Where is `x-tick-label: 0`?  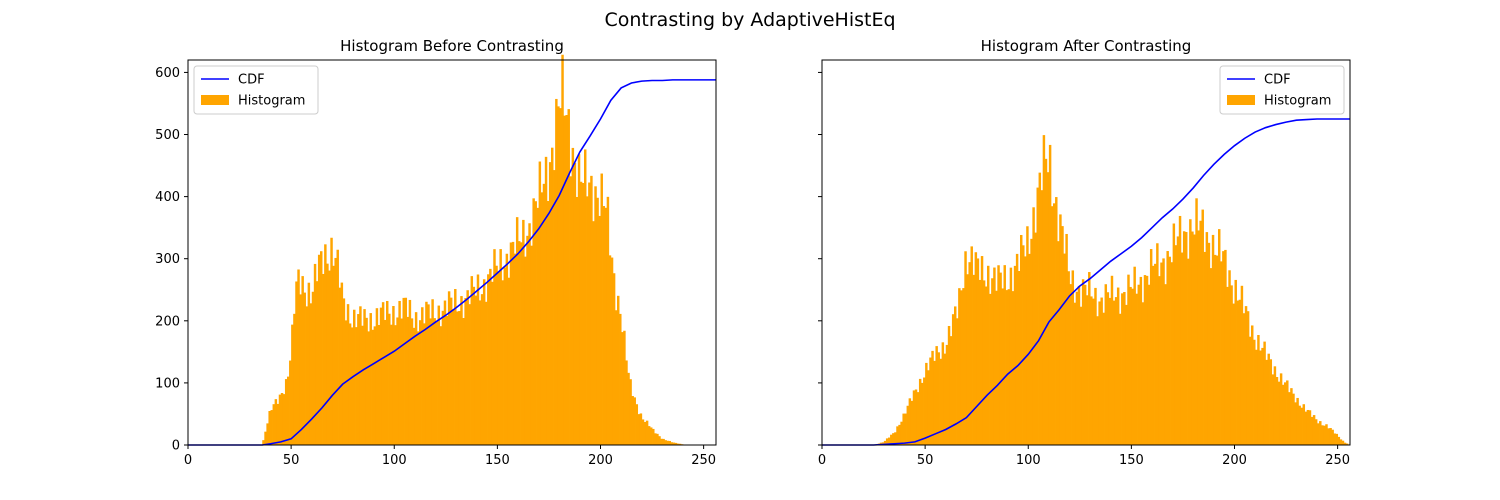 x-tick-label: 0 is located at coordinates (188, 460).